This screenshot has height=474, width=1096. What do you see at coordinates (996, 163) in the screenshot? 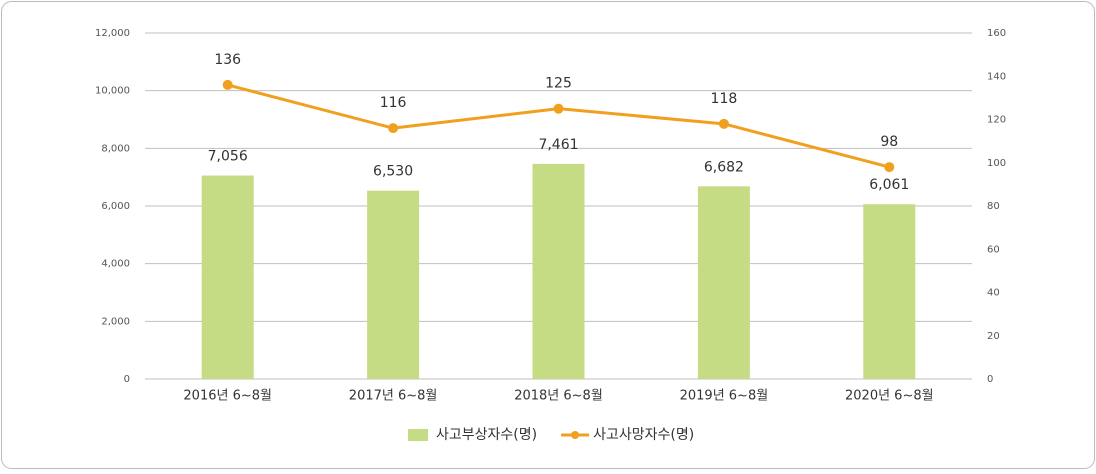
I see `y2-tick-label: 100` at bounding box center [996, 163].